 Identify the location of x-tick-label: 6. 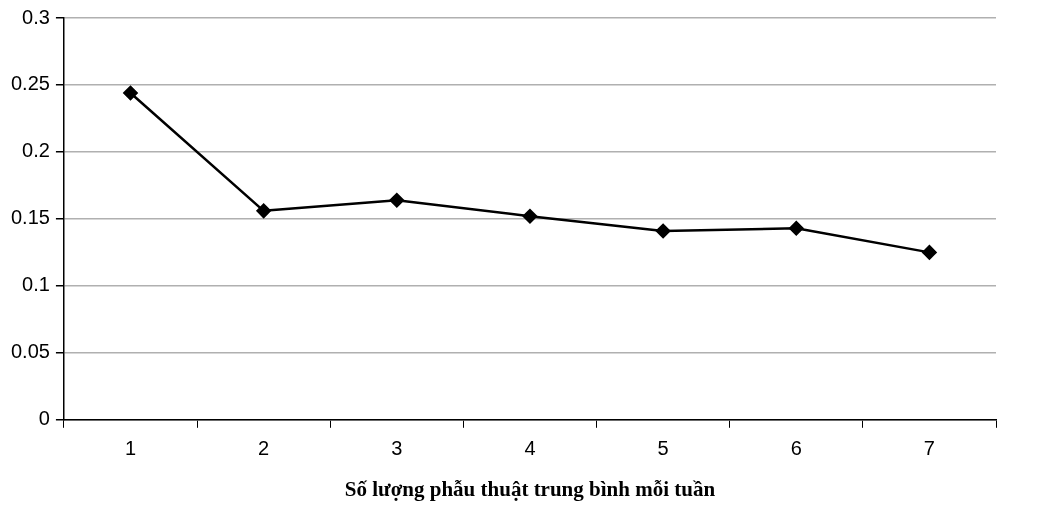
(796, 448).